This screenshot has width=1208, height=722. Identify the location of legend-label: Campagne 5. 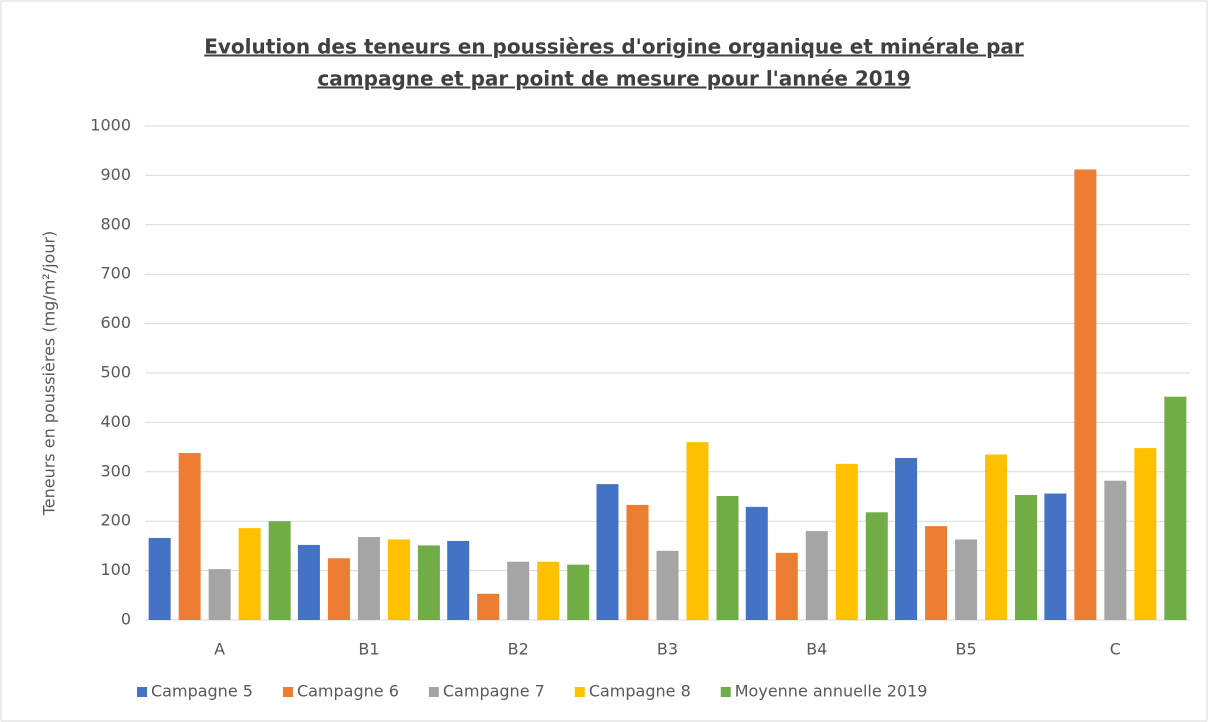
(202, 691).